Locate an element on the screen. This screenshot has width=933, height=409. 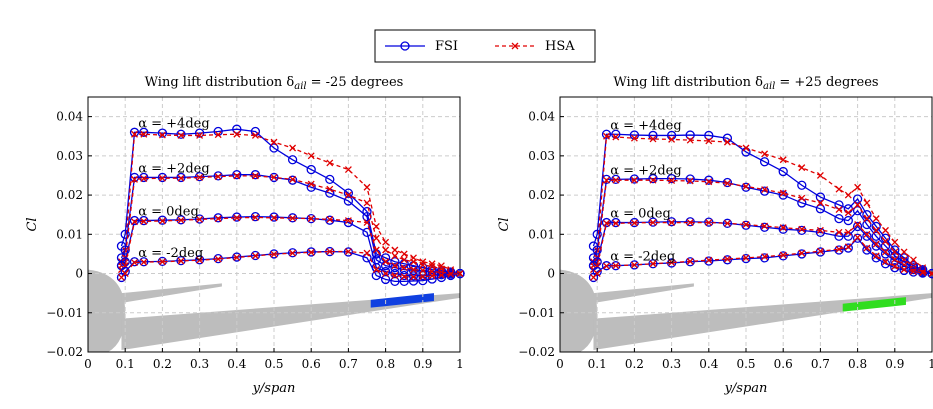
title-subscript: ail is located at coordinates (769, 86).